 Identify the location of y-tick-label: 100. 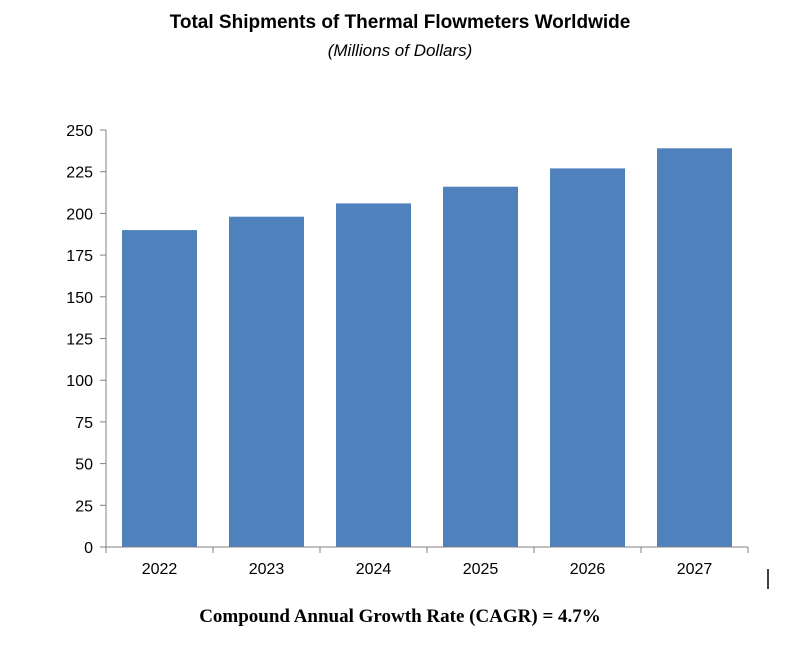
(79, 381).